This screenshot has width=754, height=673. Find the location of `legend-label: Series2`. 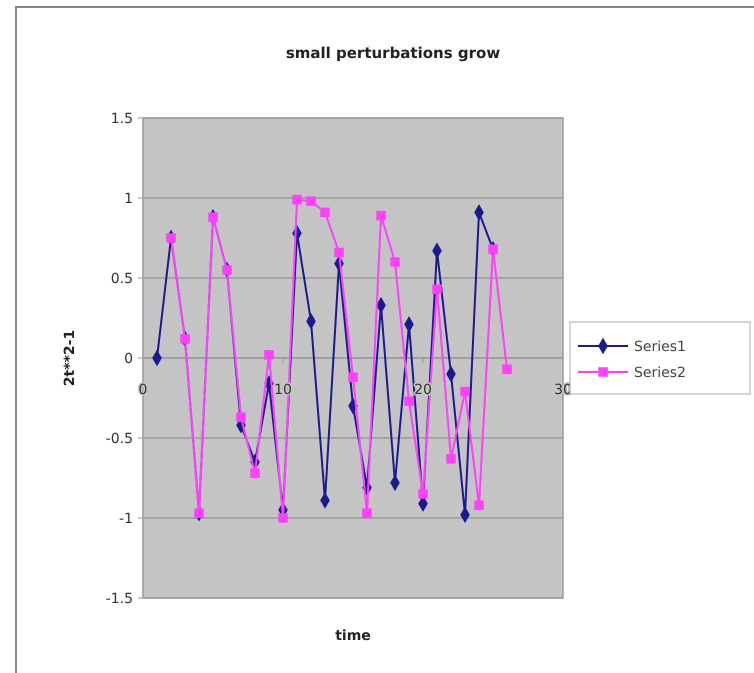

legend-label: Series2 is located at coordinates (660, 373).